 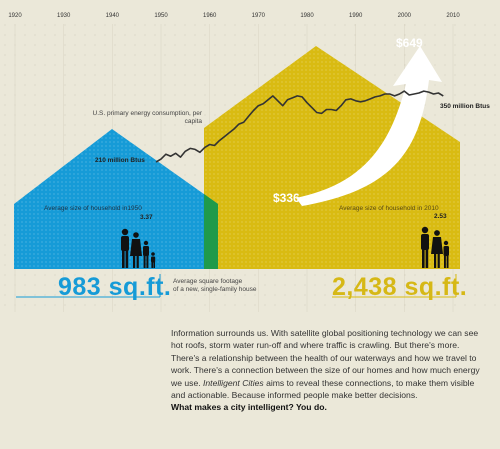 What do you see at coordinates (389, 208) in the screenshot?
I see `household-2010-caption: Average size of household in 2010` at bounding box center [389, 208].